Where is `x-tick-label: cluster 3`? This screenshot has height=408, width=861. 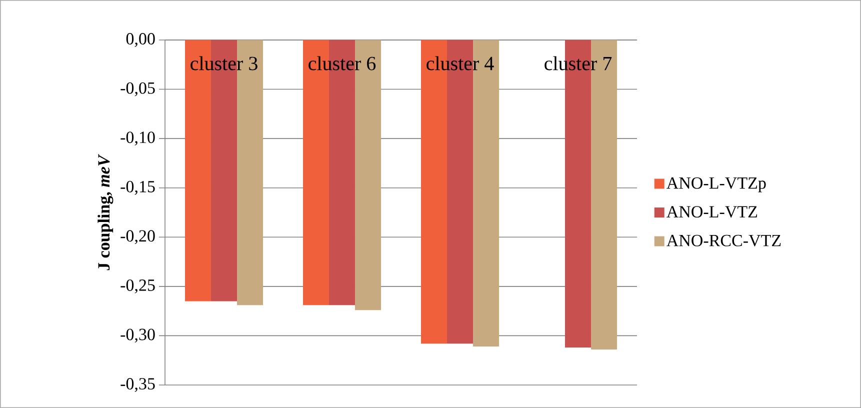
x-tick-label: cluster 3 is located at coordinates (224, 63).